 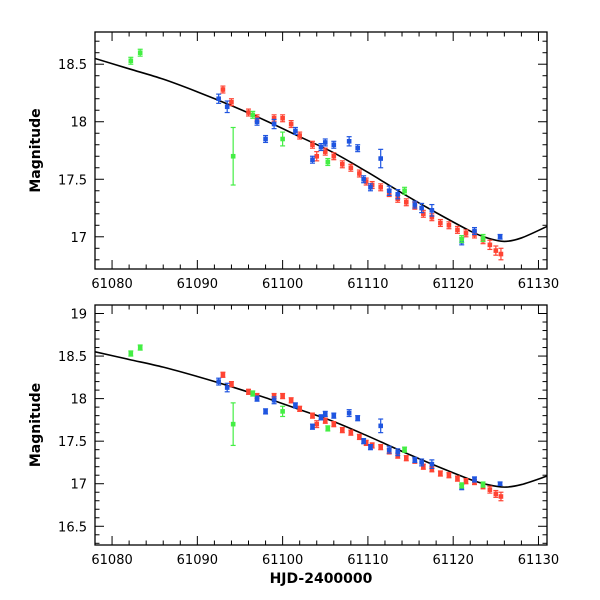 What do you see at coordinates (72, 180) in the screenshot?
I see `y-tick-label: 17.5` at bounding box center [72, 180].